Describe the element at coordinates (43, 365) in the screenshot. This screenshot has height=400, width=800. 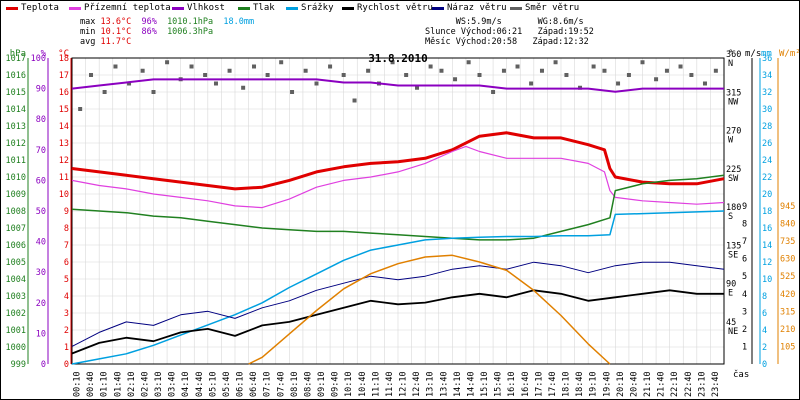
I see `tick-label-pct: 0` at that location.